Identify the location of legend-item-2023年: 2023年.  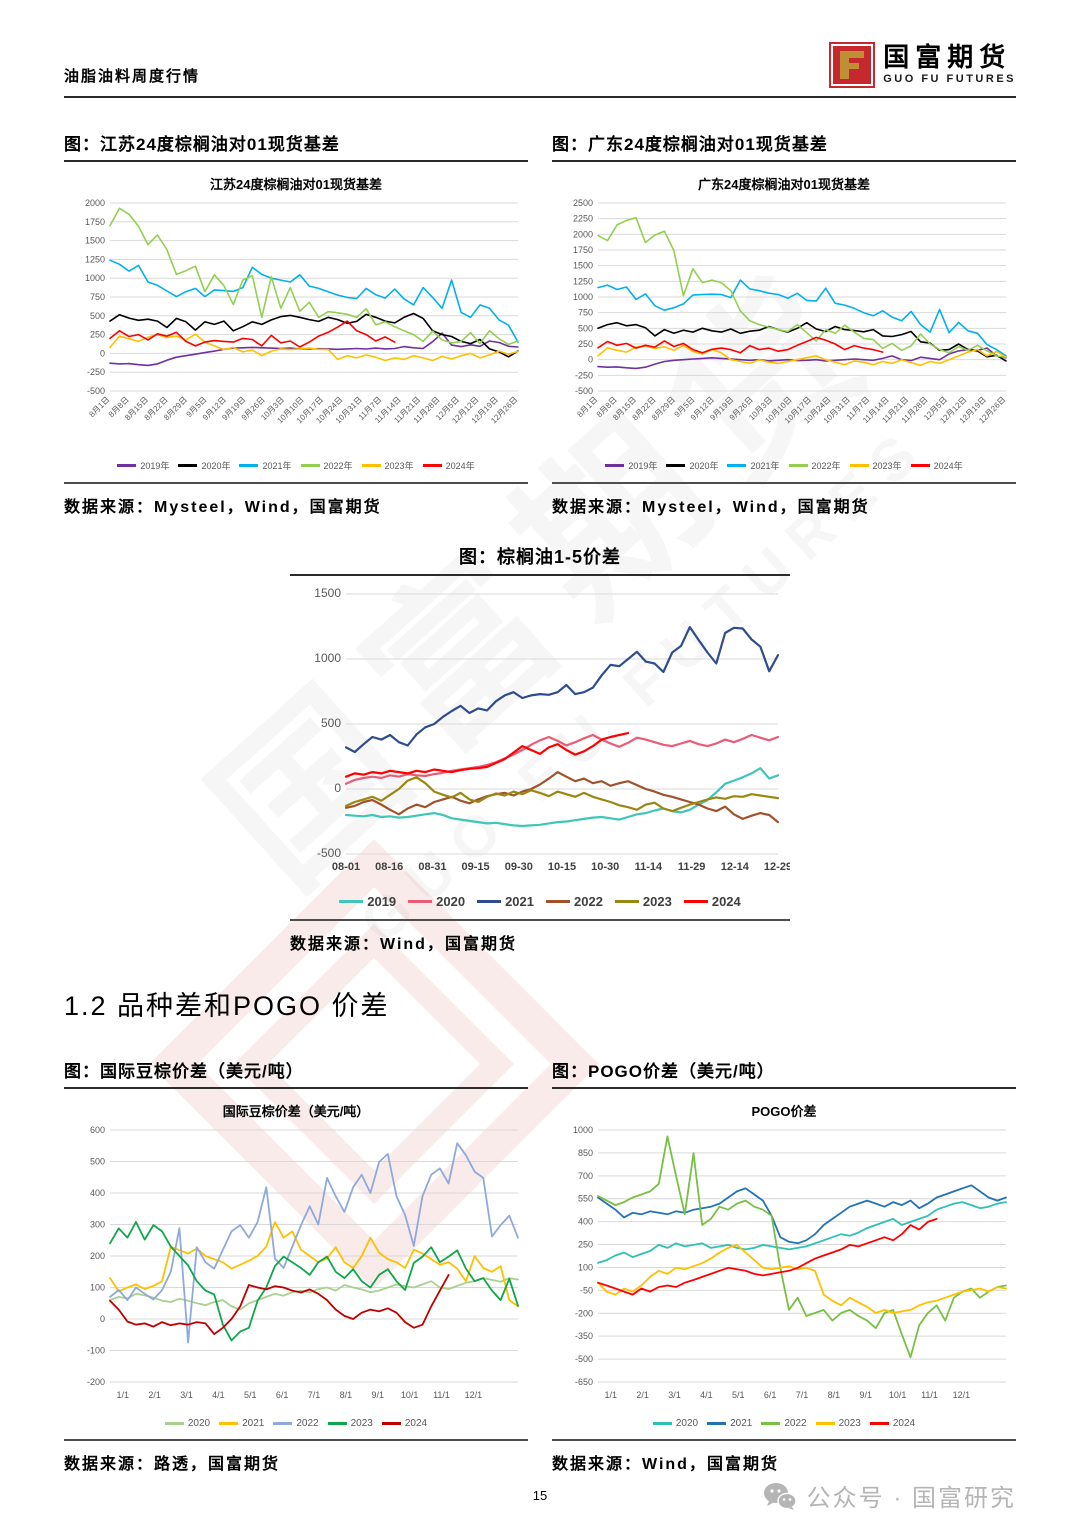
(875, 465).